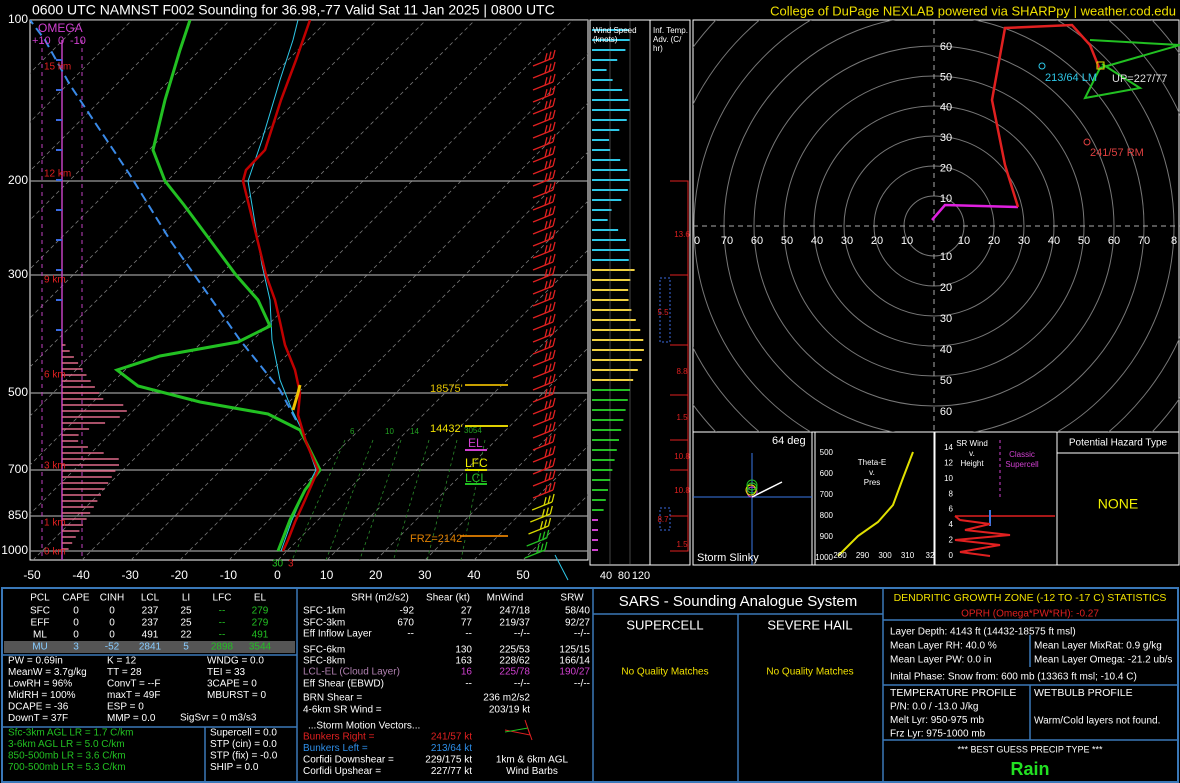  What do you see at coordinates (809, 624) in the screenshot?
I see `section-title: SEVERE HAIL` at bounding box center [809, 624].